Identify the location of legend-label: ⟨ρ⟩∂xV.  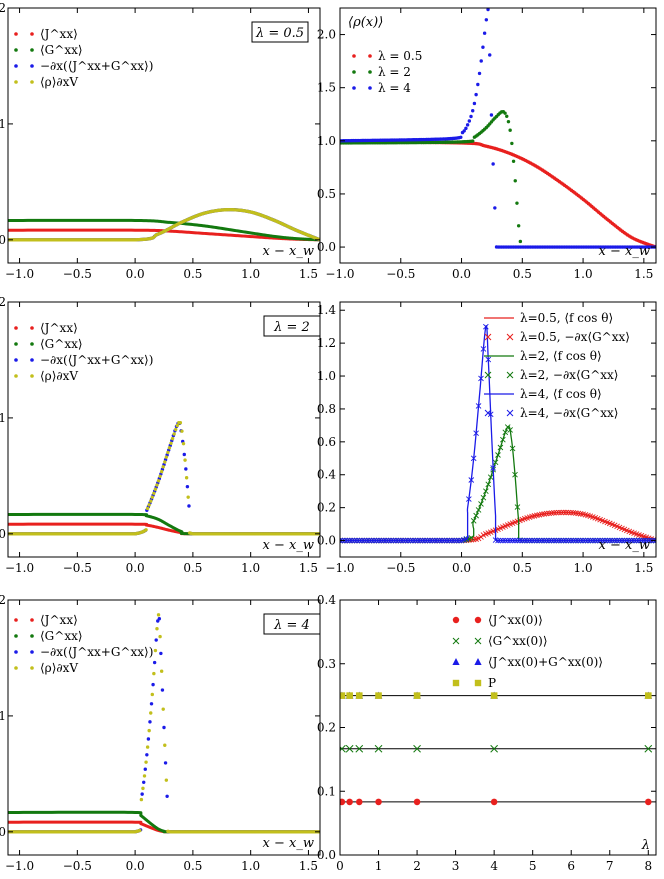
(59, 82).